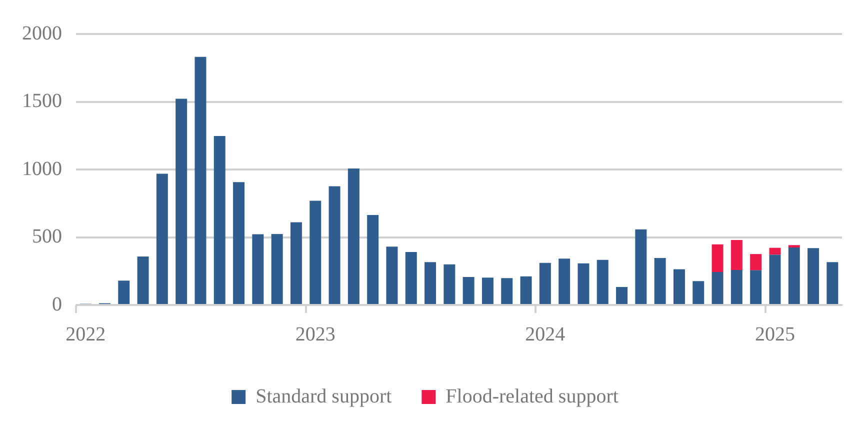 This screenshot has width=852, height=425. I want to click on x-tick-label: 2024, so click(545, 334).